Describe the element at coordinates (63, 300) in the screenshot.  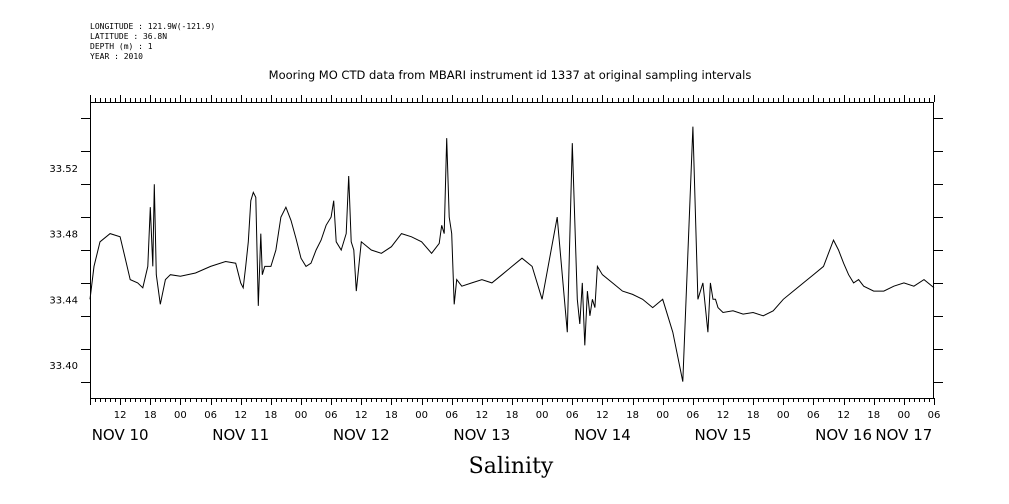
I see `y-tick-label: 33.44` at that location.